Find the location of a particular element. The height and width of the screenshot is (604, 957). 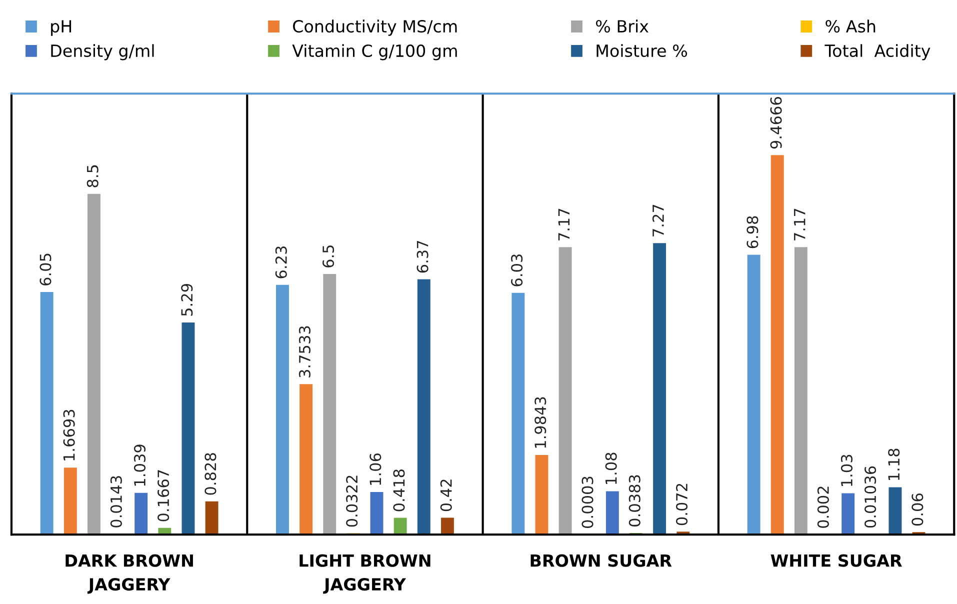

data-label: 8.5 is located at coordinates (92, 176).